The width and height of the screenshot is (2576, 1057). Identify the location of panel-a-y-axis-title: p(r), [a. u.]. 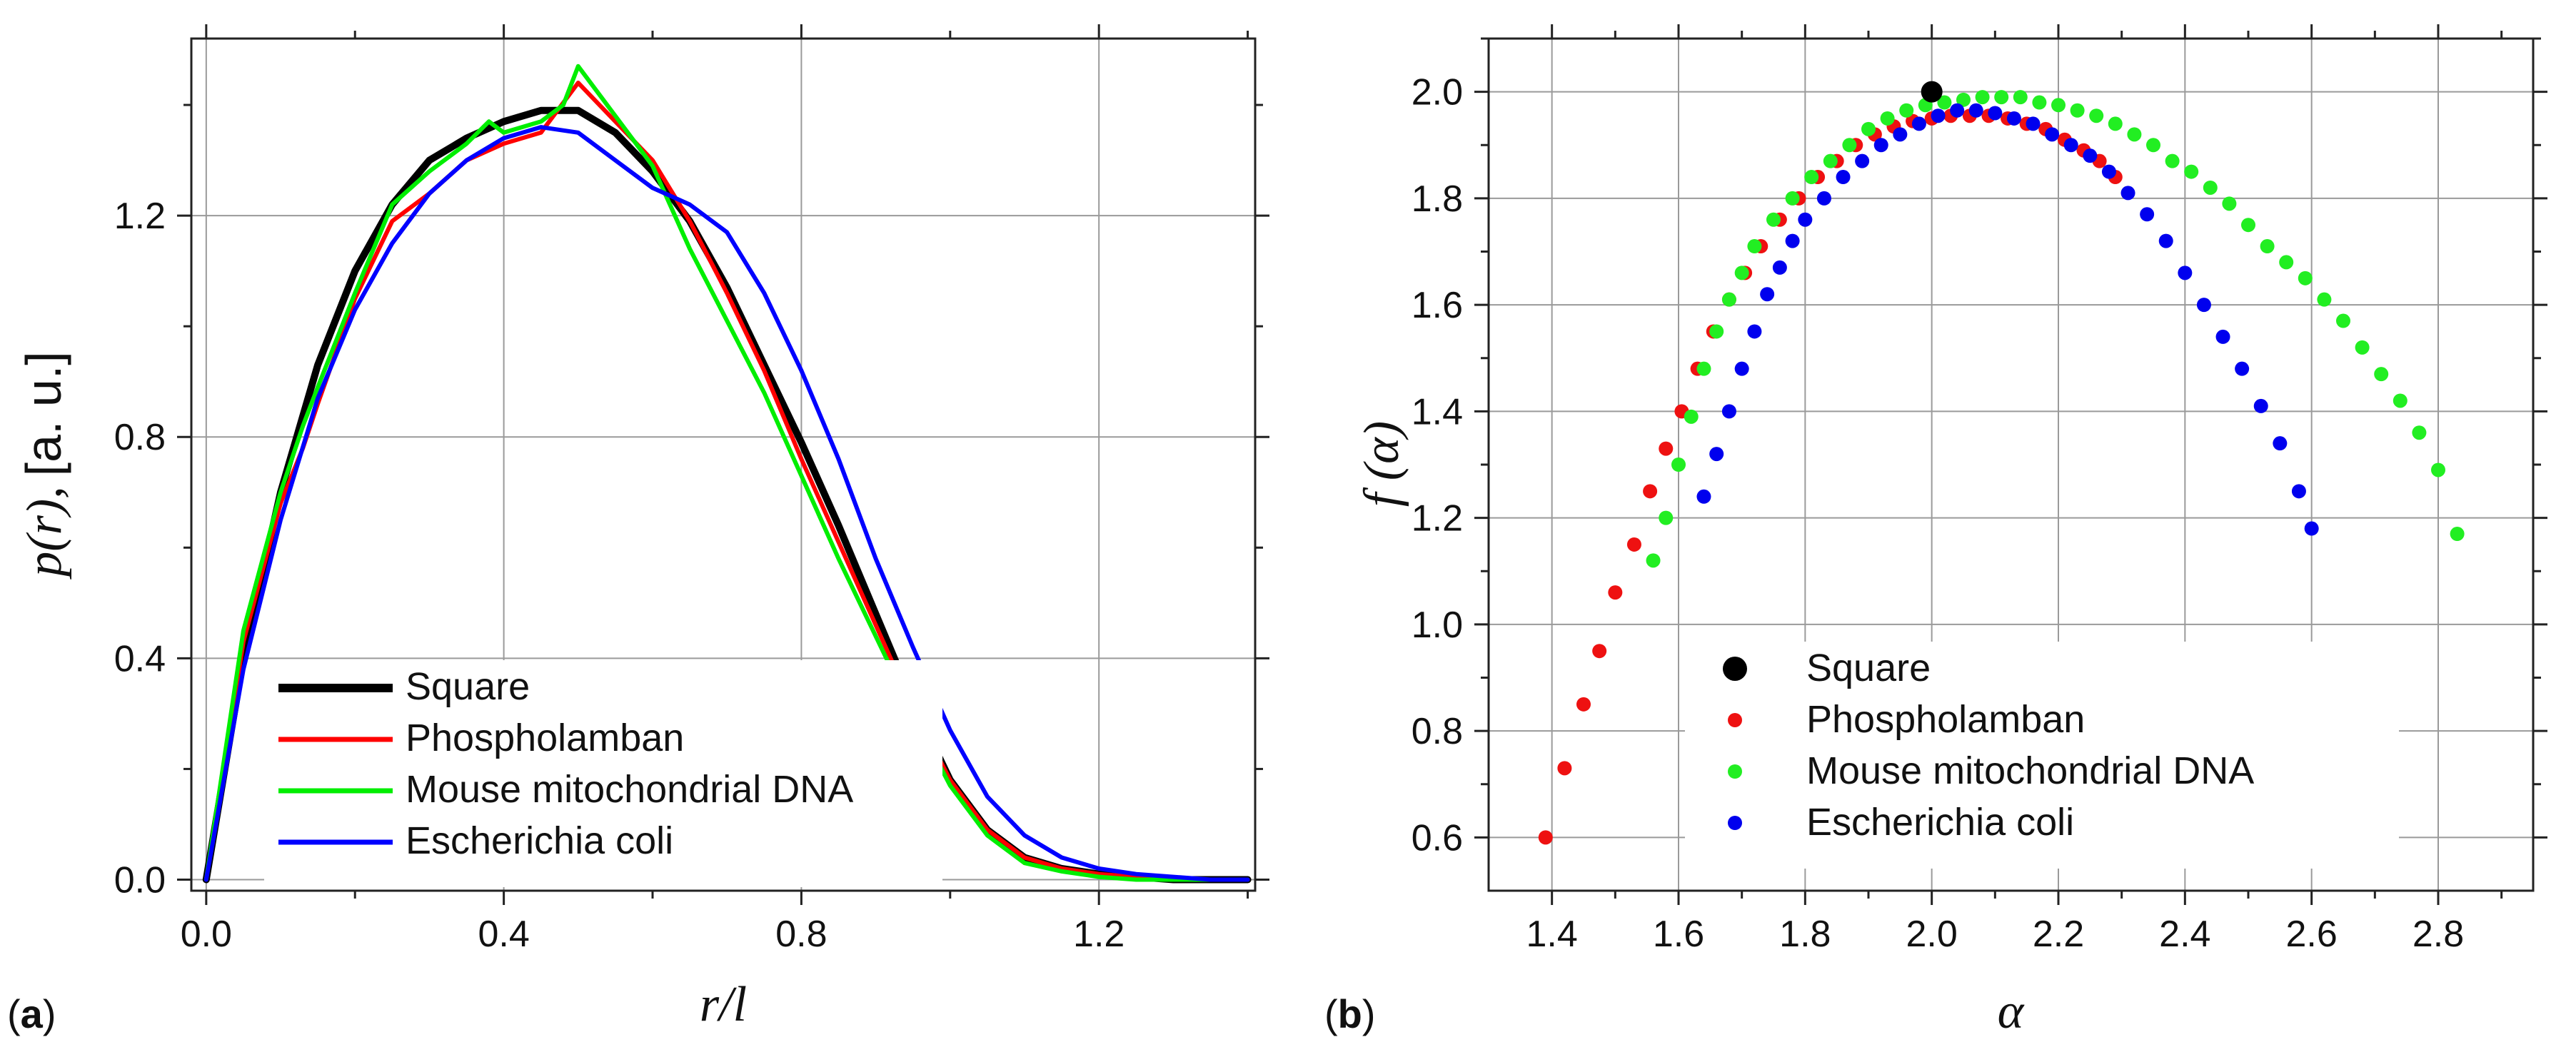
(44, 465).